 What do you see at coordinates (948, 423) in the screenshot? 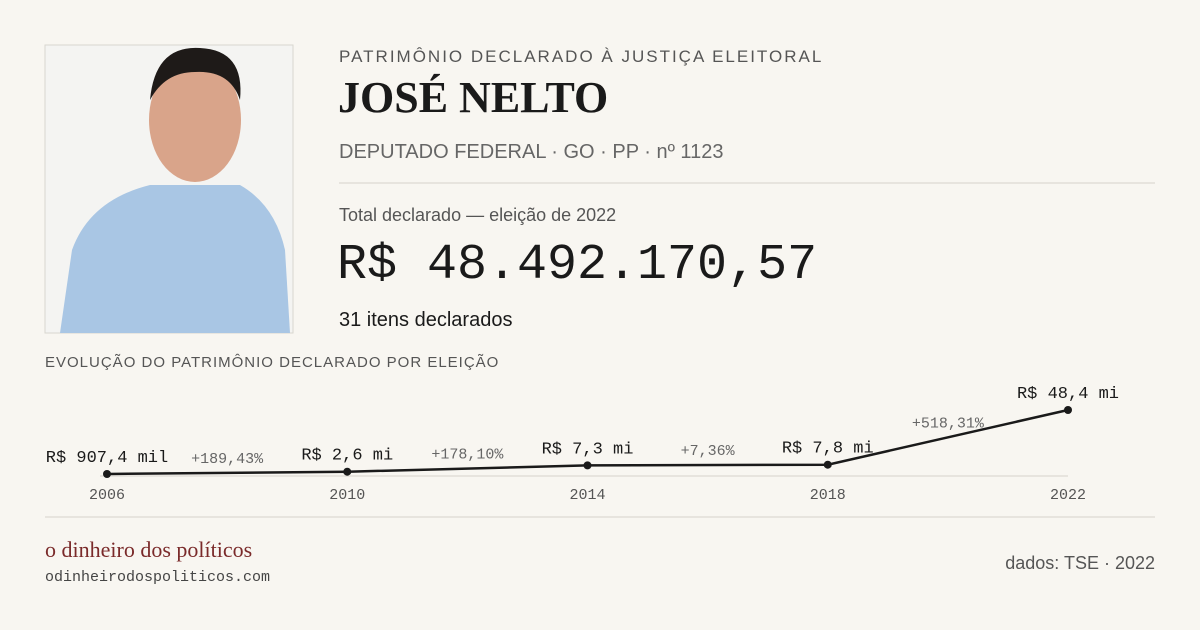
I see `change-label: +518,31%` at bounding box center [948, 423].